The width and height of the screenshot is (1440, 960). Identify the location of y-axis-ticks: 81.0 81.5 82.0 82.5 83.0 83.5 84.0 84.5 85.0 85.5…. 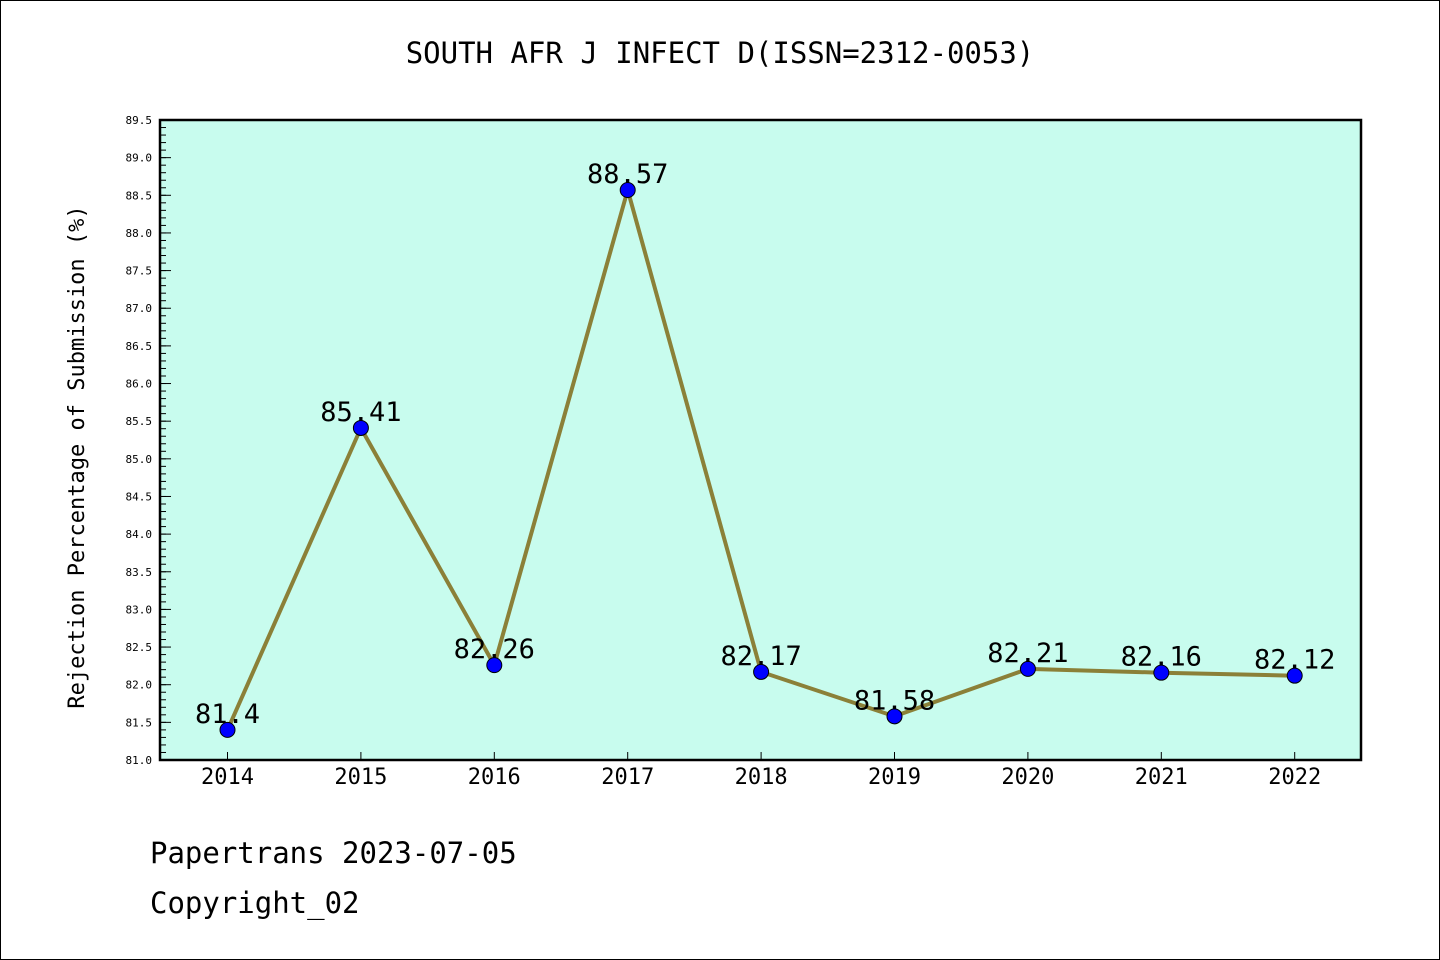
(148, 440).